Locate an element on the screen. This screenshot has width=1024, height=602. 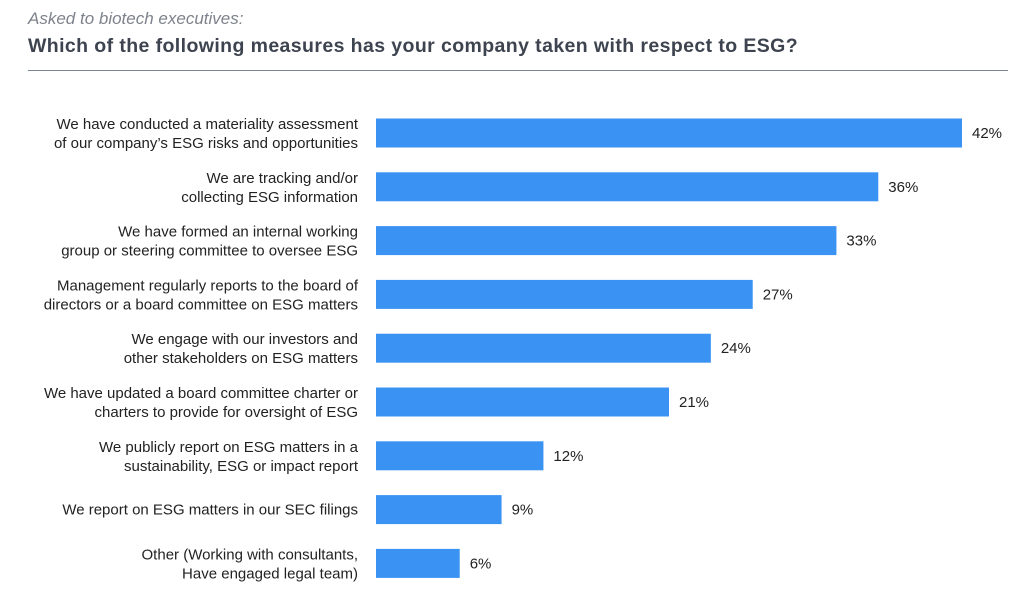
data-label: 6% is located at coordinates (481, 563).